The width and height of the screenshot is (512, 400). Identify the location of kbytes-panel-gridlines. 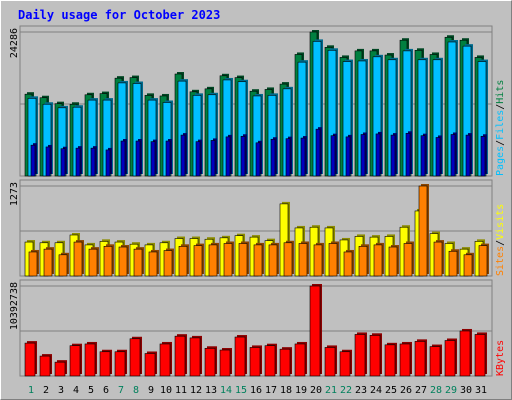
(256, 308).